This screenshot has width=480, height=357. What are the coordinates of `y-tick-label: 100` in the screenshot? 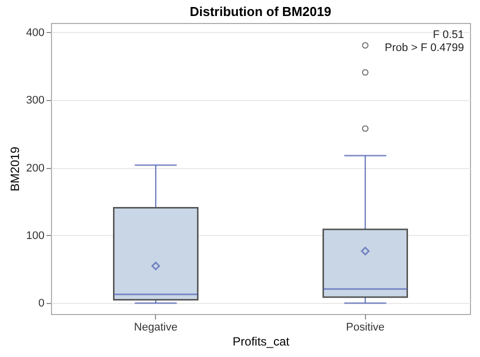 It's located at (35, 236).